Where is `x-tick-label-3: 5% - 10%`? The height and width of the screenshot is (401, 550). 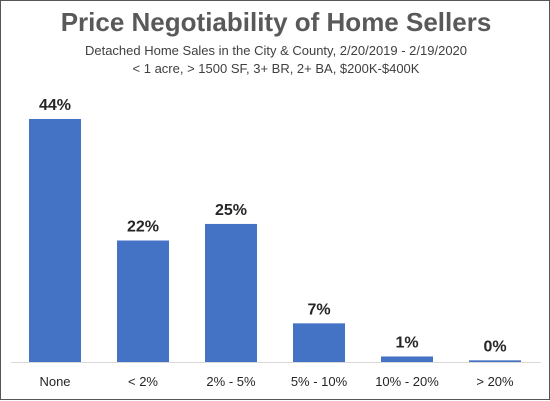
x-tick-label-3: 5% - 10% is located at coordinates (319, 381).